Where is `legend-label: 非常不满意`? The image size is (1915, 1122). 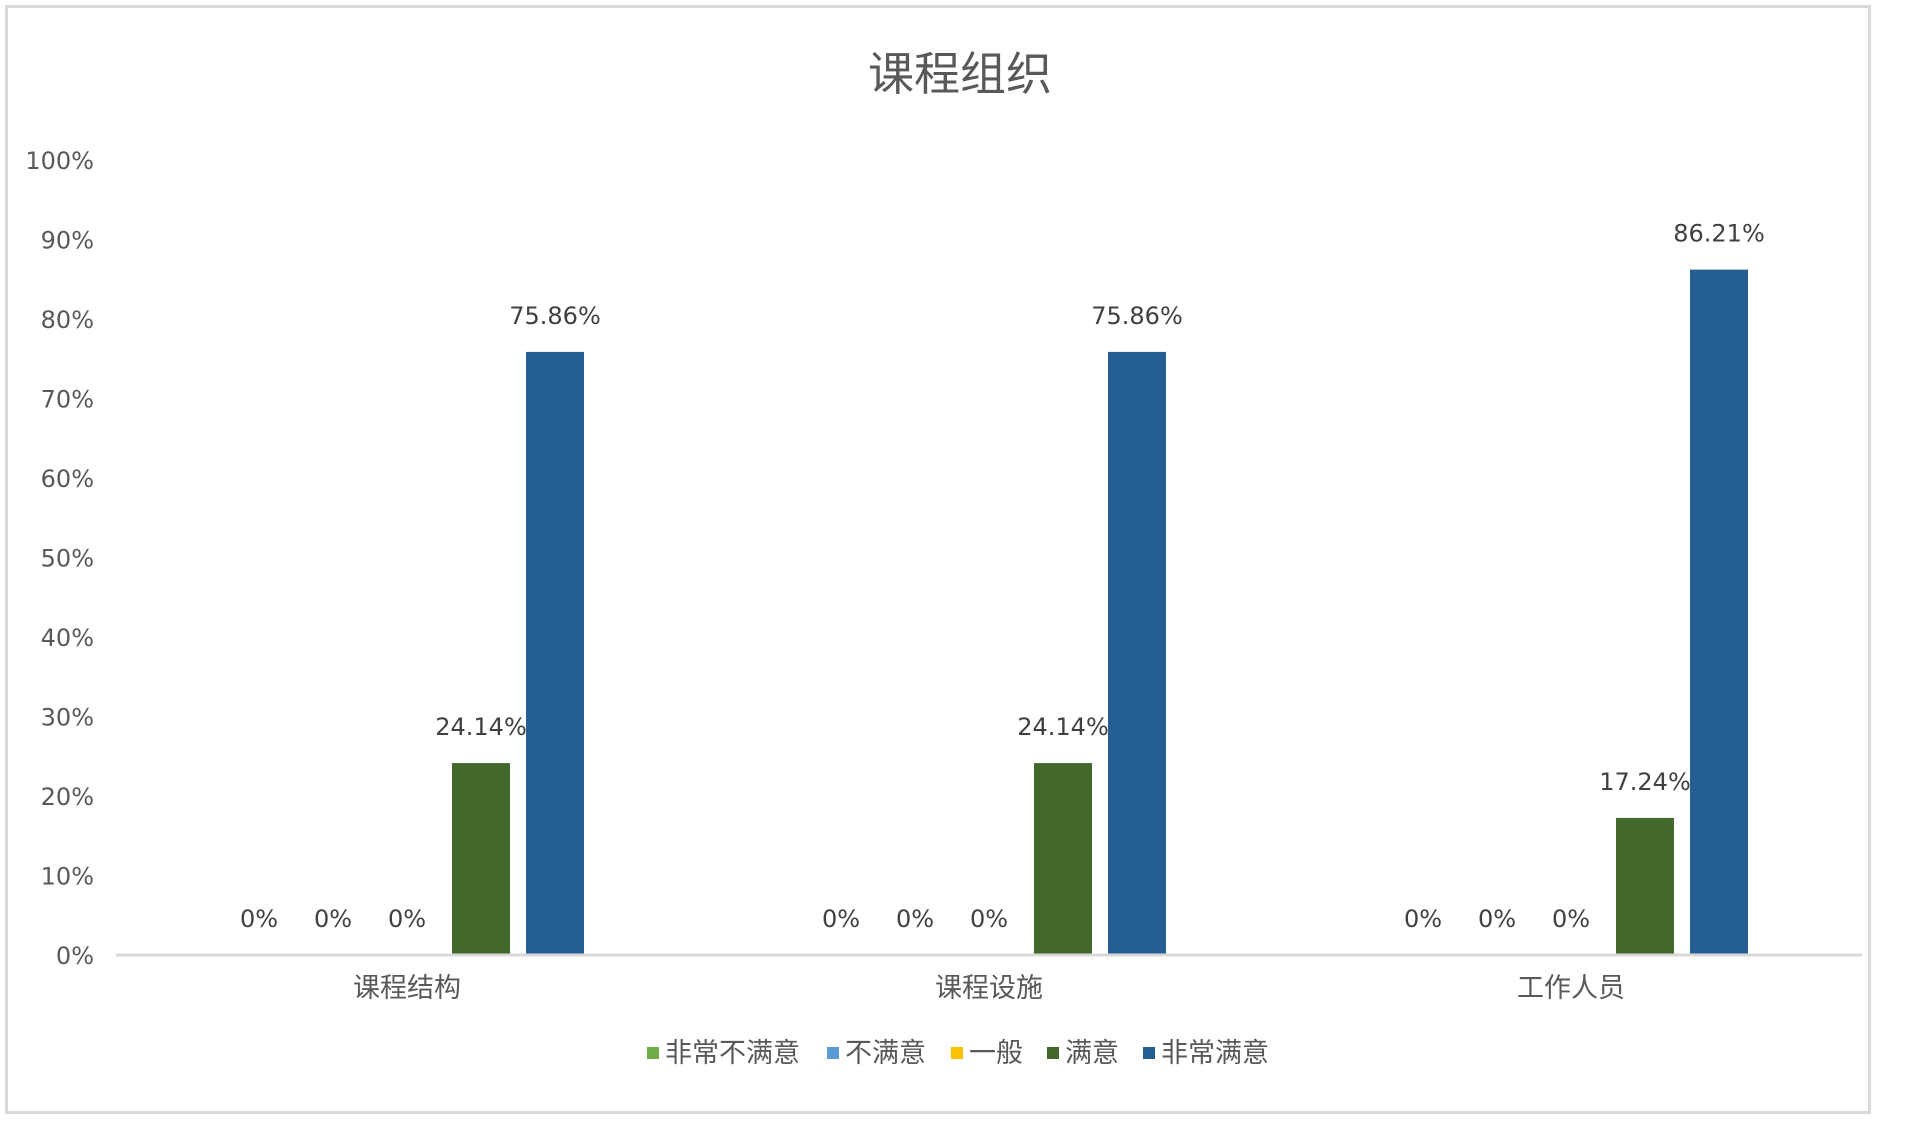
legend-label: 非常不满意 is located at coordinates (732, 1053).